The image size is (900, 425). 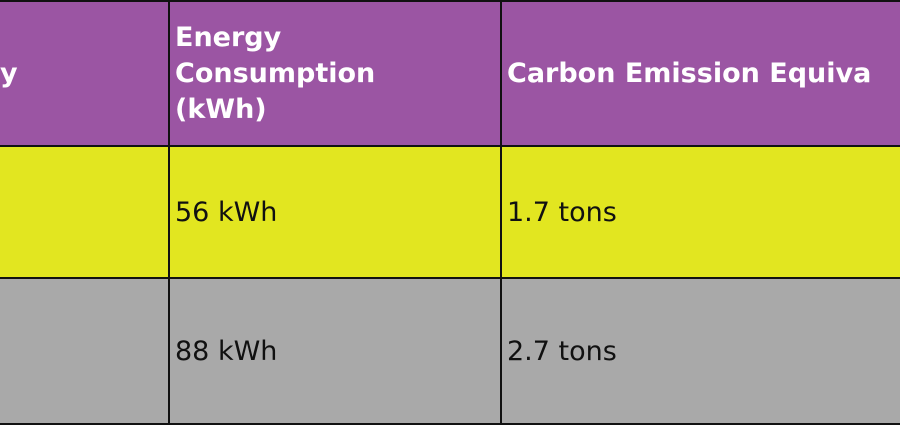 I want to click on cell-text: 1.7 tons, so click(x=562, y=212).